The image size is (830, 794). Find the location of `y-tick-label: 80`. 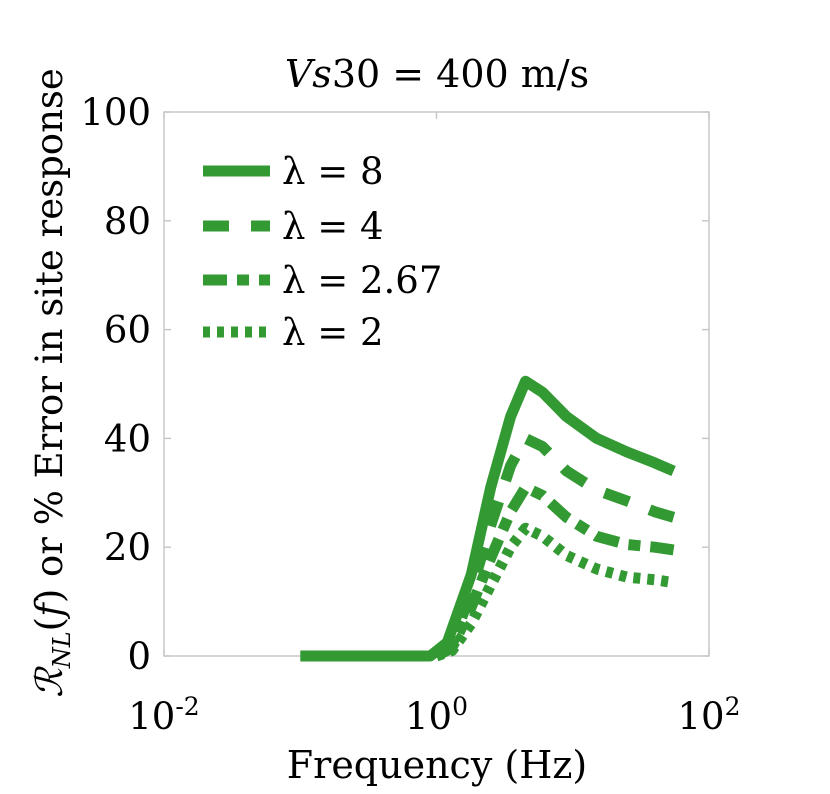

y-tick-label: 80 is located at coordinates (127, 221).